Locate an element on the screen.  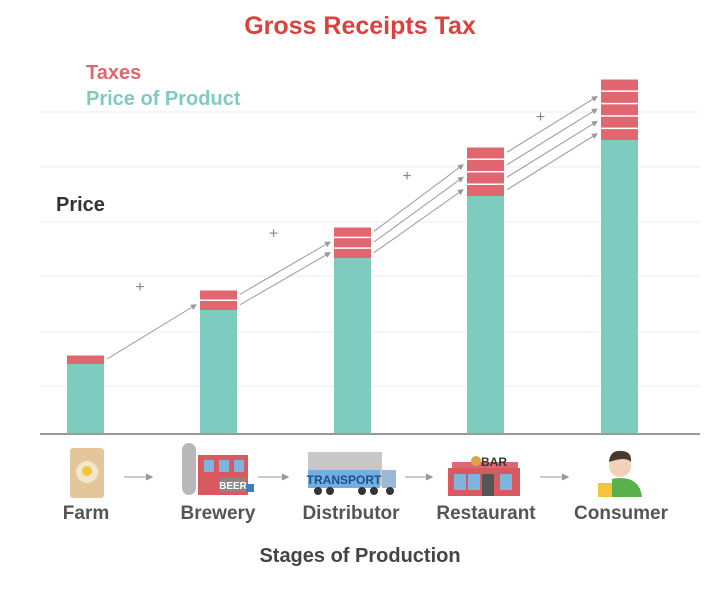
bar-sign: BAR is located at coordinates (494, 462).